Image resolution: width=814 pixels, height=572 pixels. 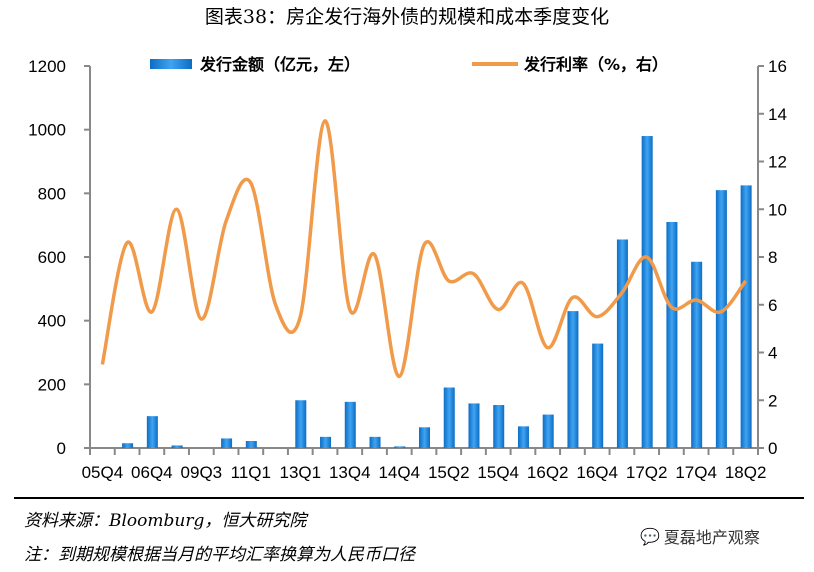 I want to click on wechat-icon: 💬, so click(x=650, y=536).